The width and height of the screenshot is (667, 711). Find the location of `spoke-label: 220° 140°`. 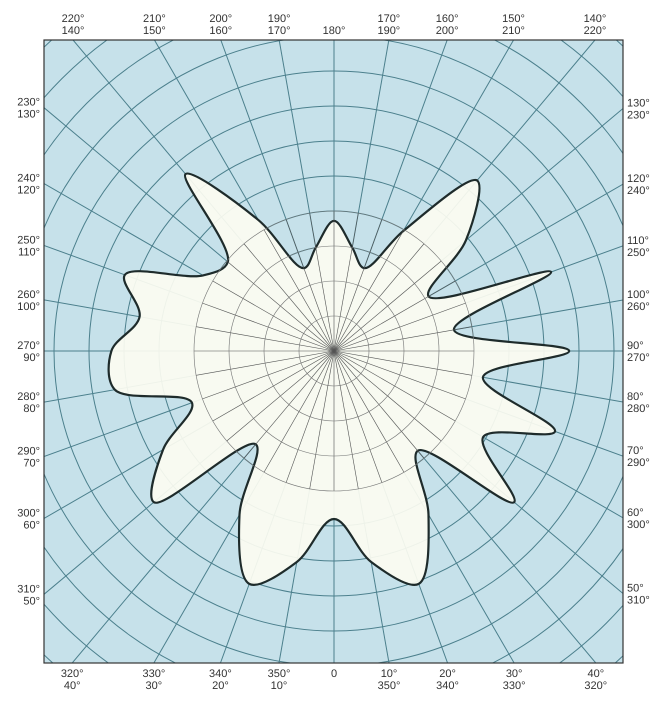

spoke-label: 220° 140° is located at coordinates (73, 25).